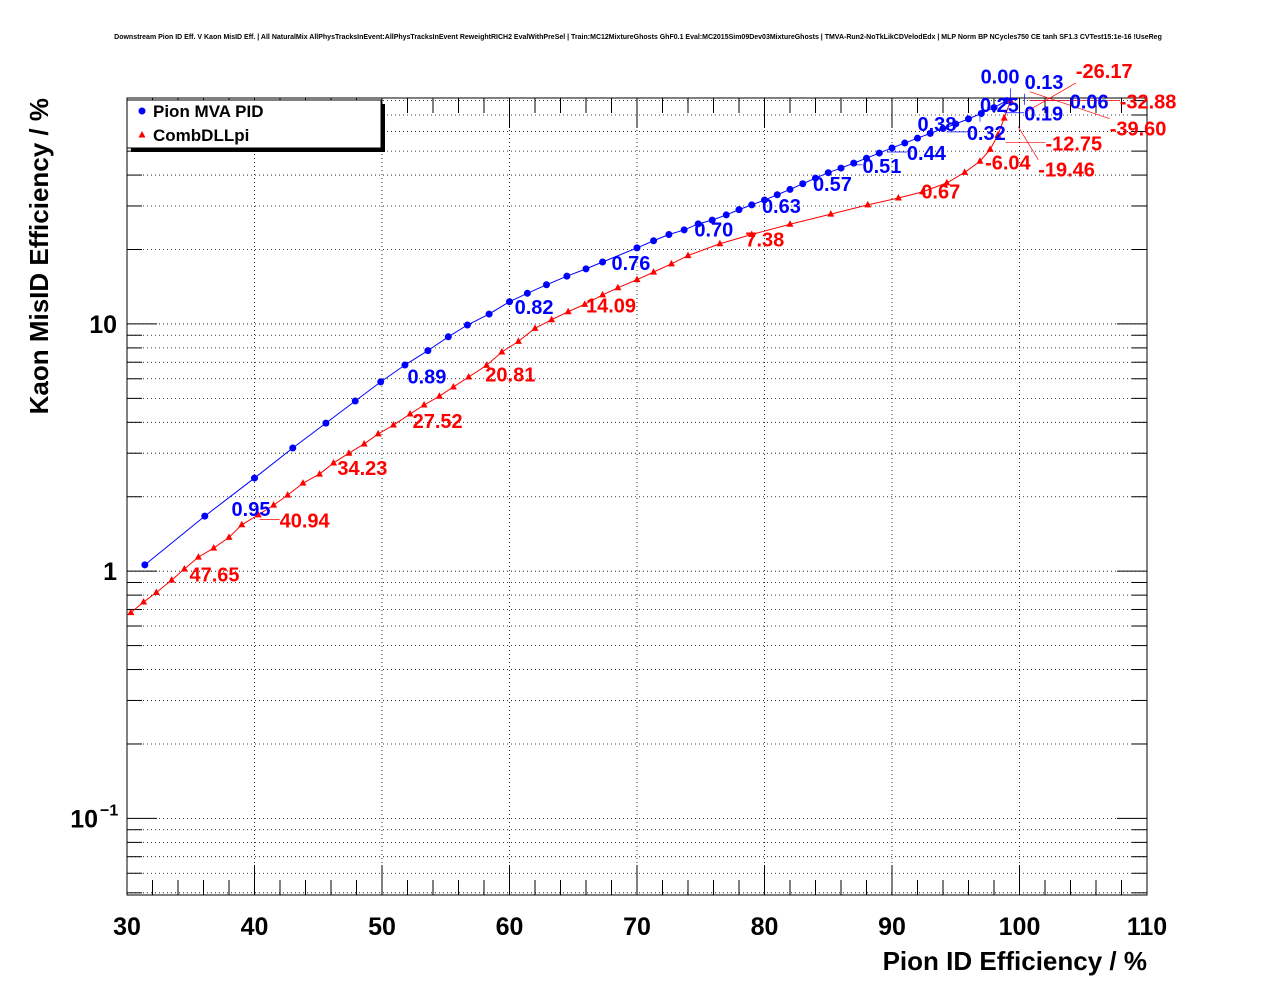 This screenshot has width=1276, height=996. Describe the element at coordinates (255, 125) in the screenshot. I see `legend: Pion MVA PID CombDLLpi` at that location.